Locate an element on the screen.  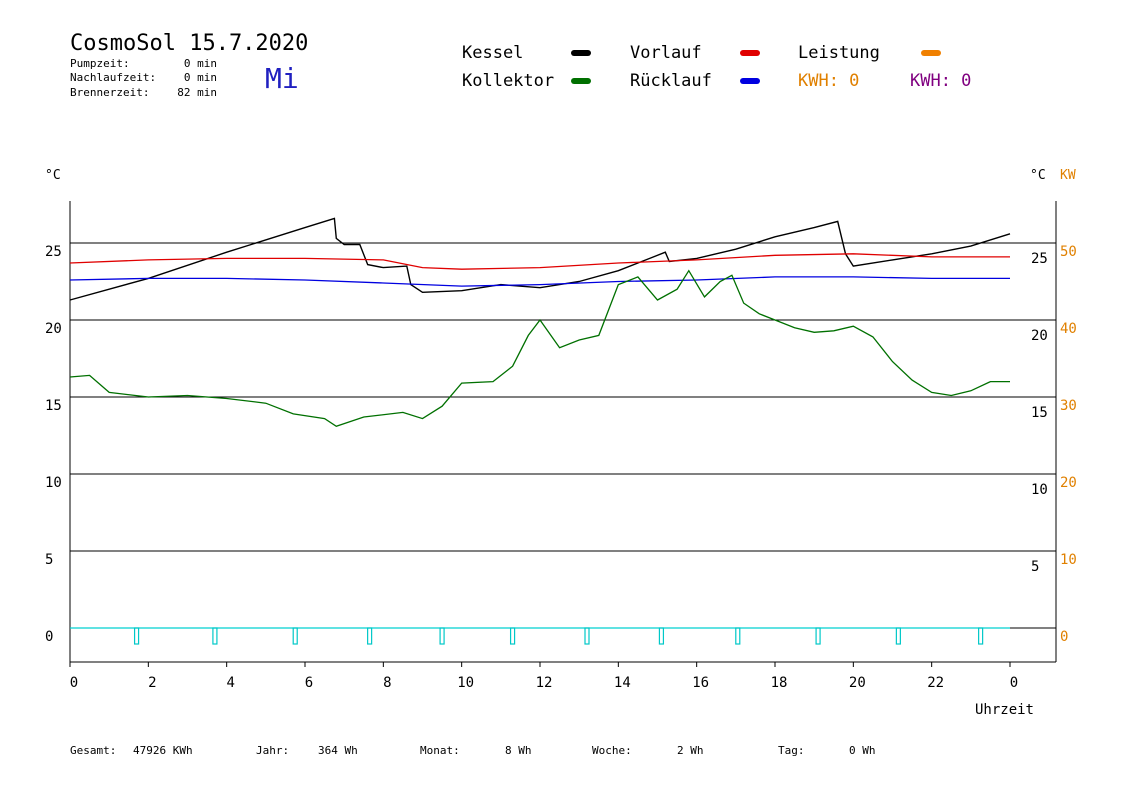
right-unit-label: °C is located at coordinates (1038, 175).